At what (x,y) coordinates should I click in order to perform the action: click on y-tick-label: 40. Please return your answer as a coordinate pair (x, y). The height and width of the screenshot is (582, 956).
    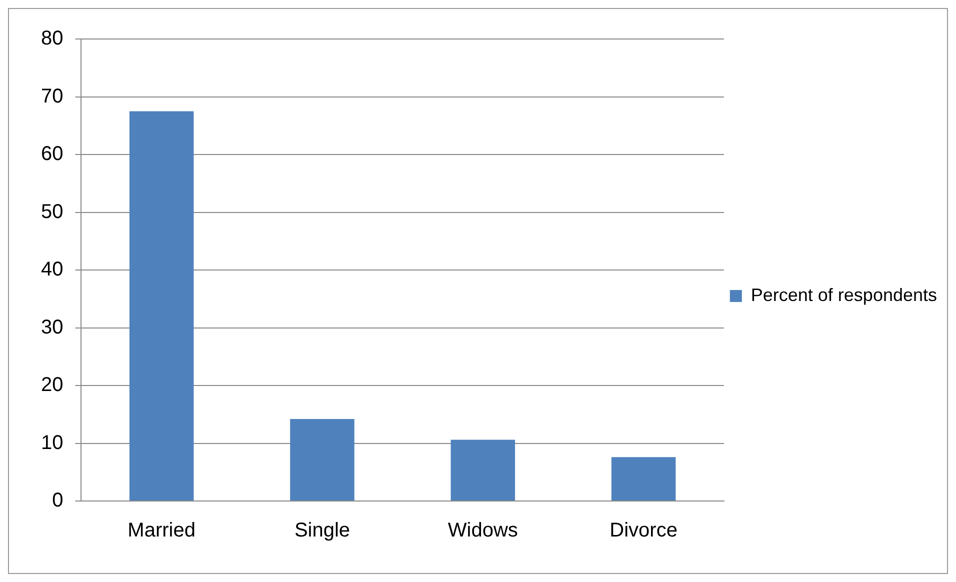
    Looking at the image, I should click on (52, 269).